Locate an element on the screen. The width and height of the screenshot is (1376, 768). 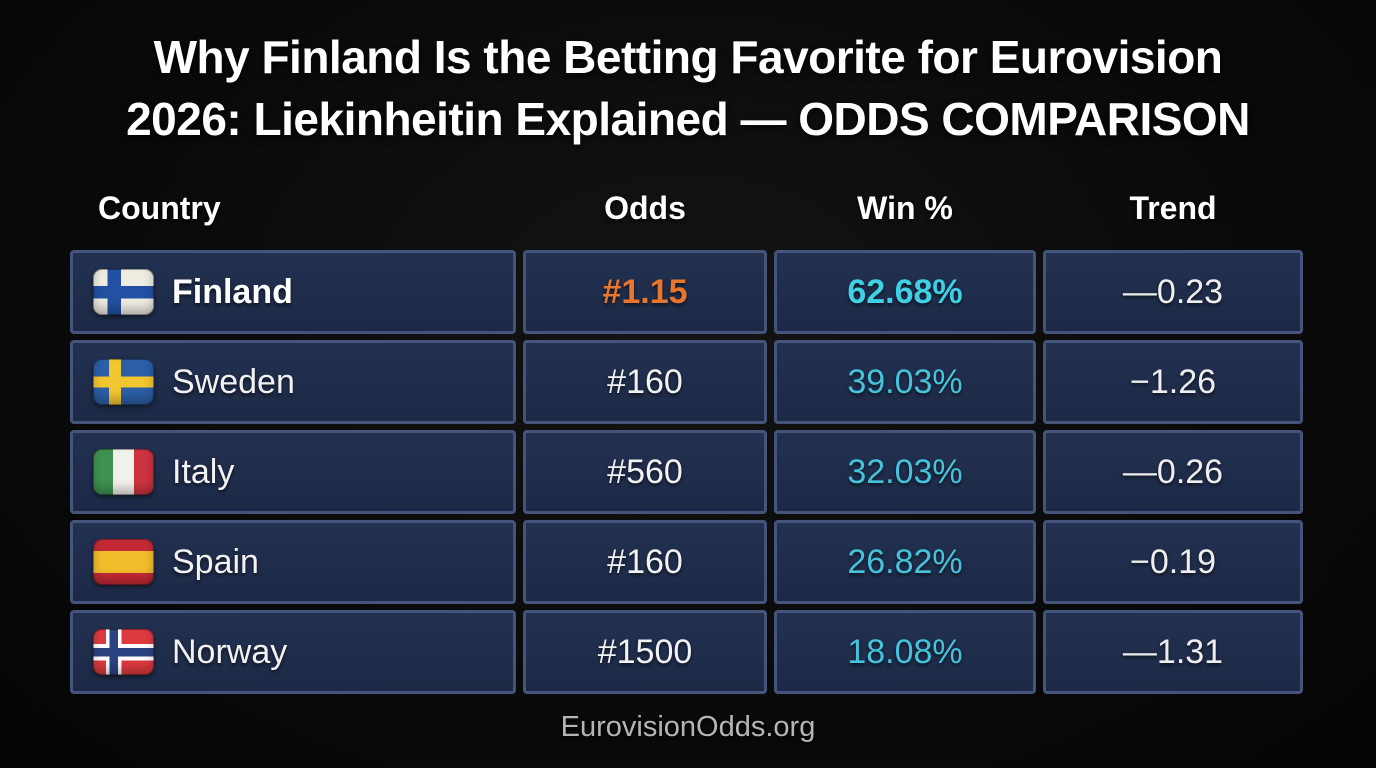
trend-cell: —0.26 is located at coordinates (1173, 472).